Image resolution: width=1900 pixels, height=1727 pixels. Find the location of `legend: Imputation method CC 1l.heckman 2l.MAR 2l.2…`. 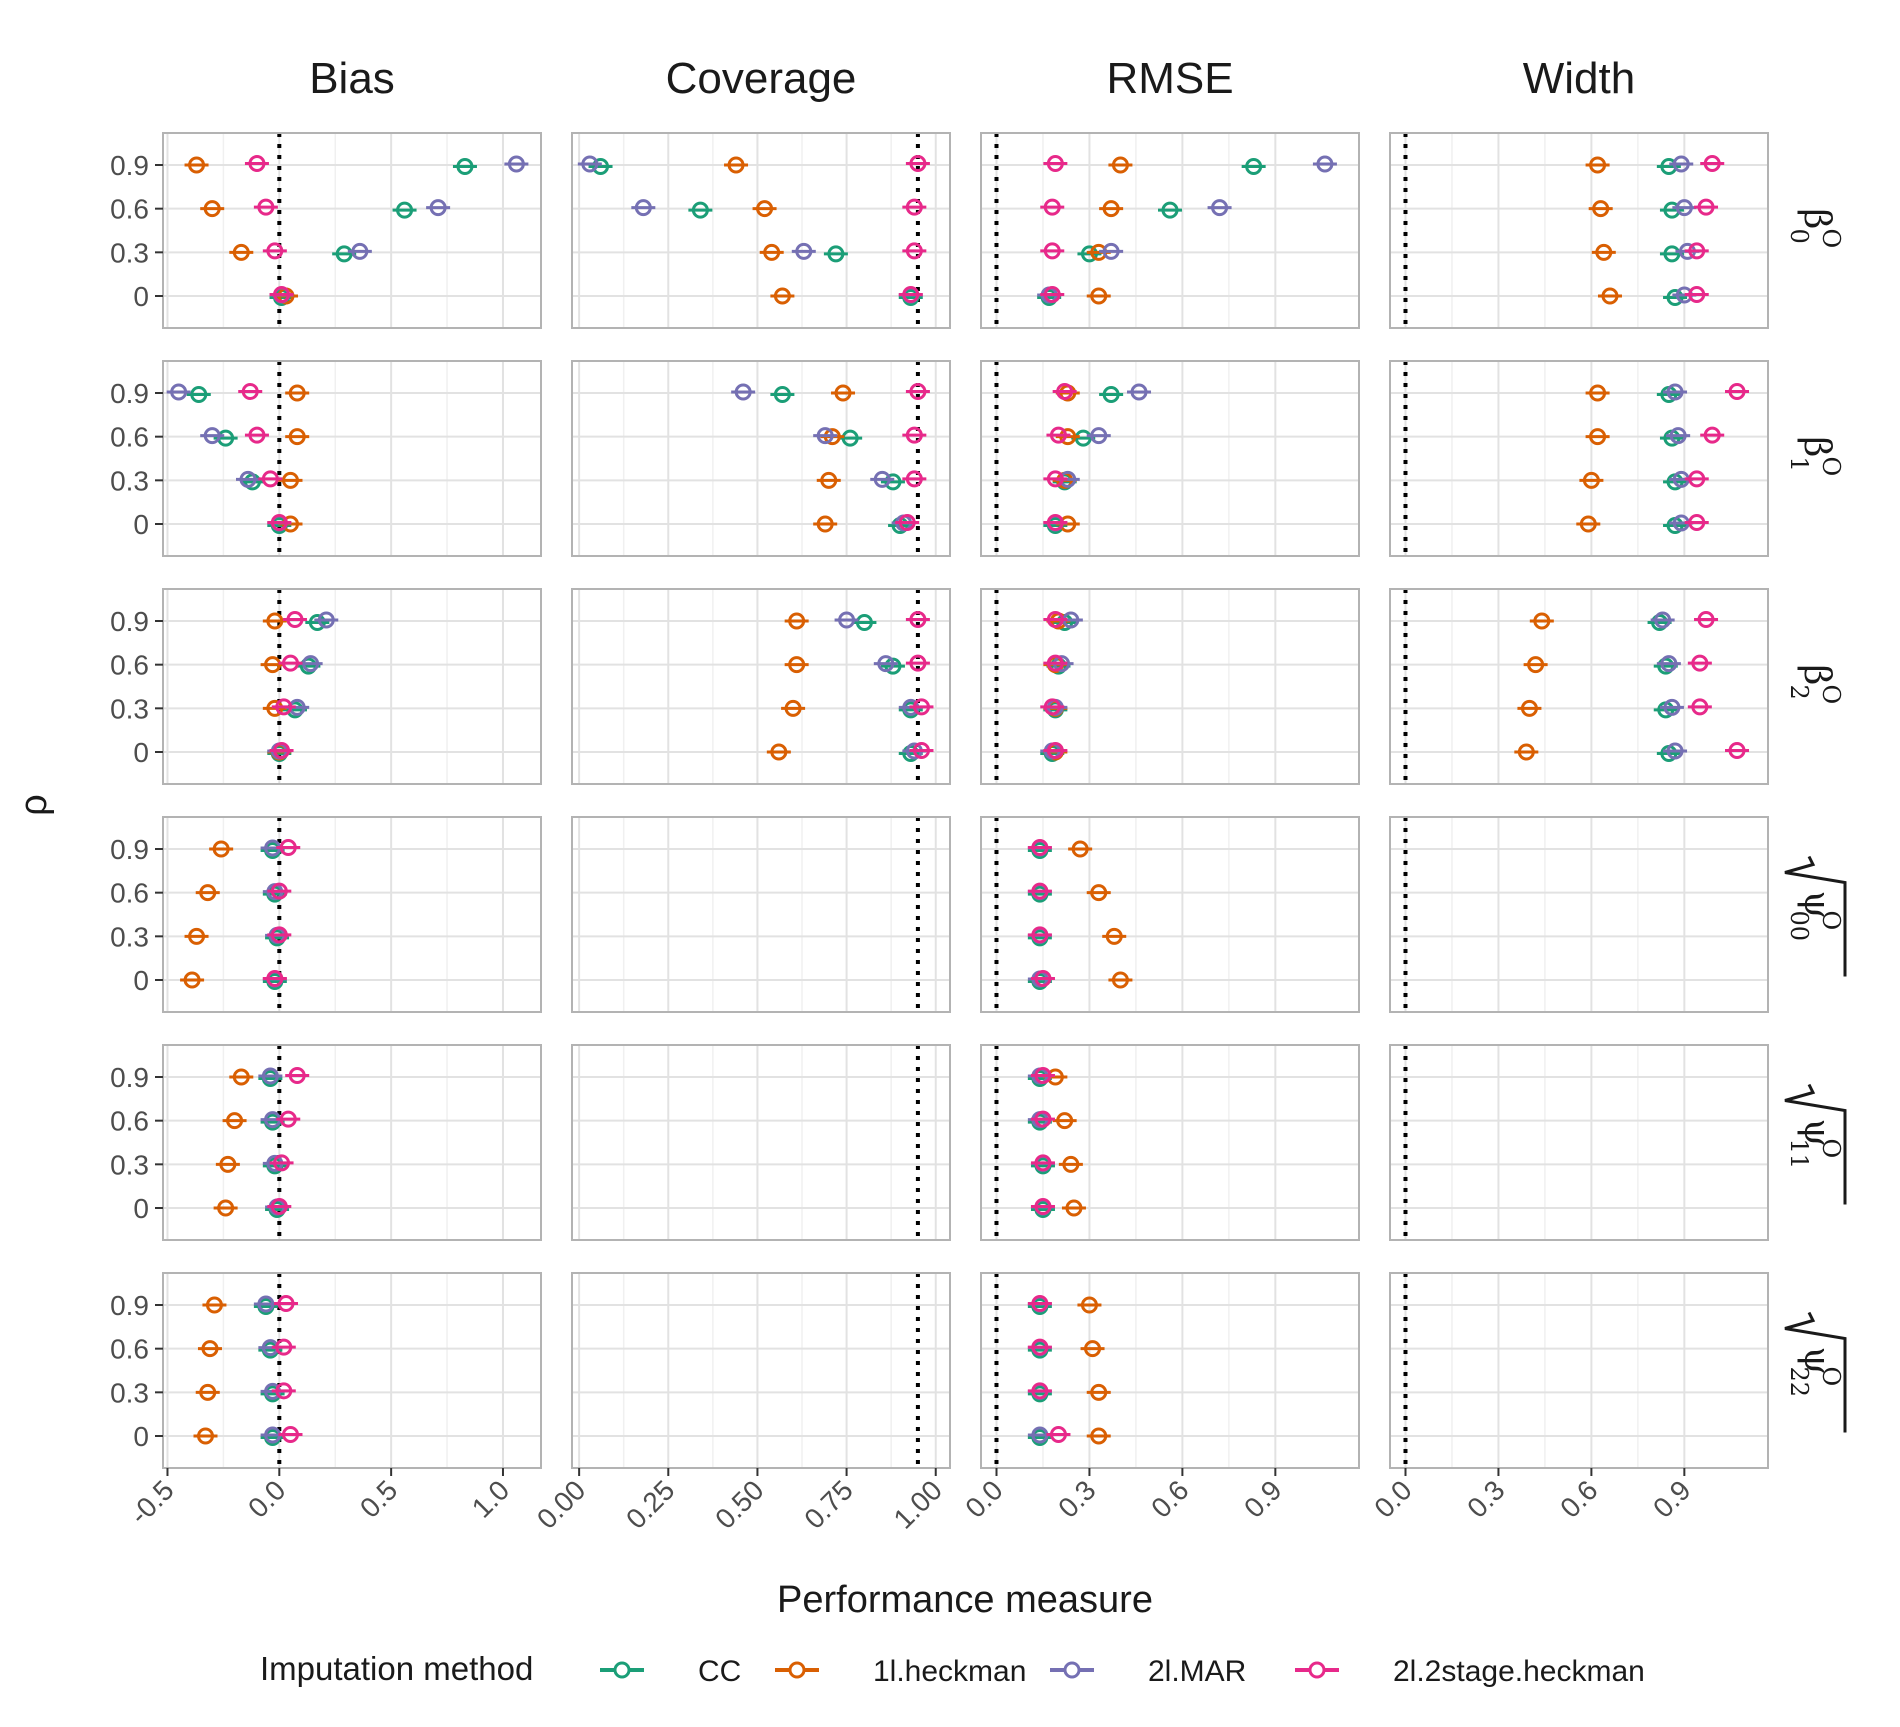

legend: Imputation method CC 1l.heckman 2l.MAR 2l.2… is located at coordinates (952, 1669).